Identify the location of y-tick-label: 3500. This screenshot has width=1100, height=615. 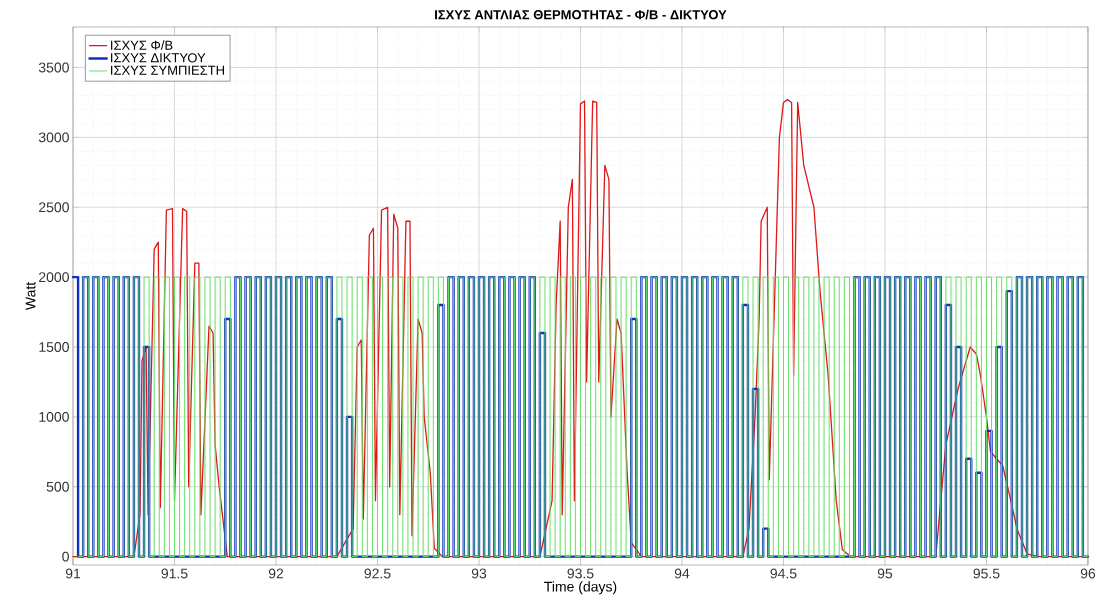
(53, 67).